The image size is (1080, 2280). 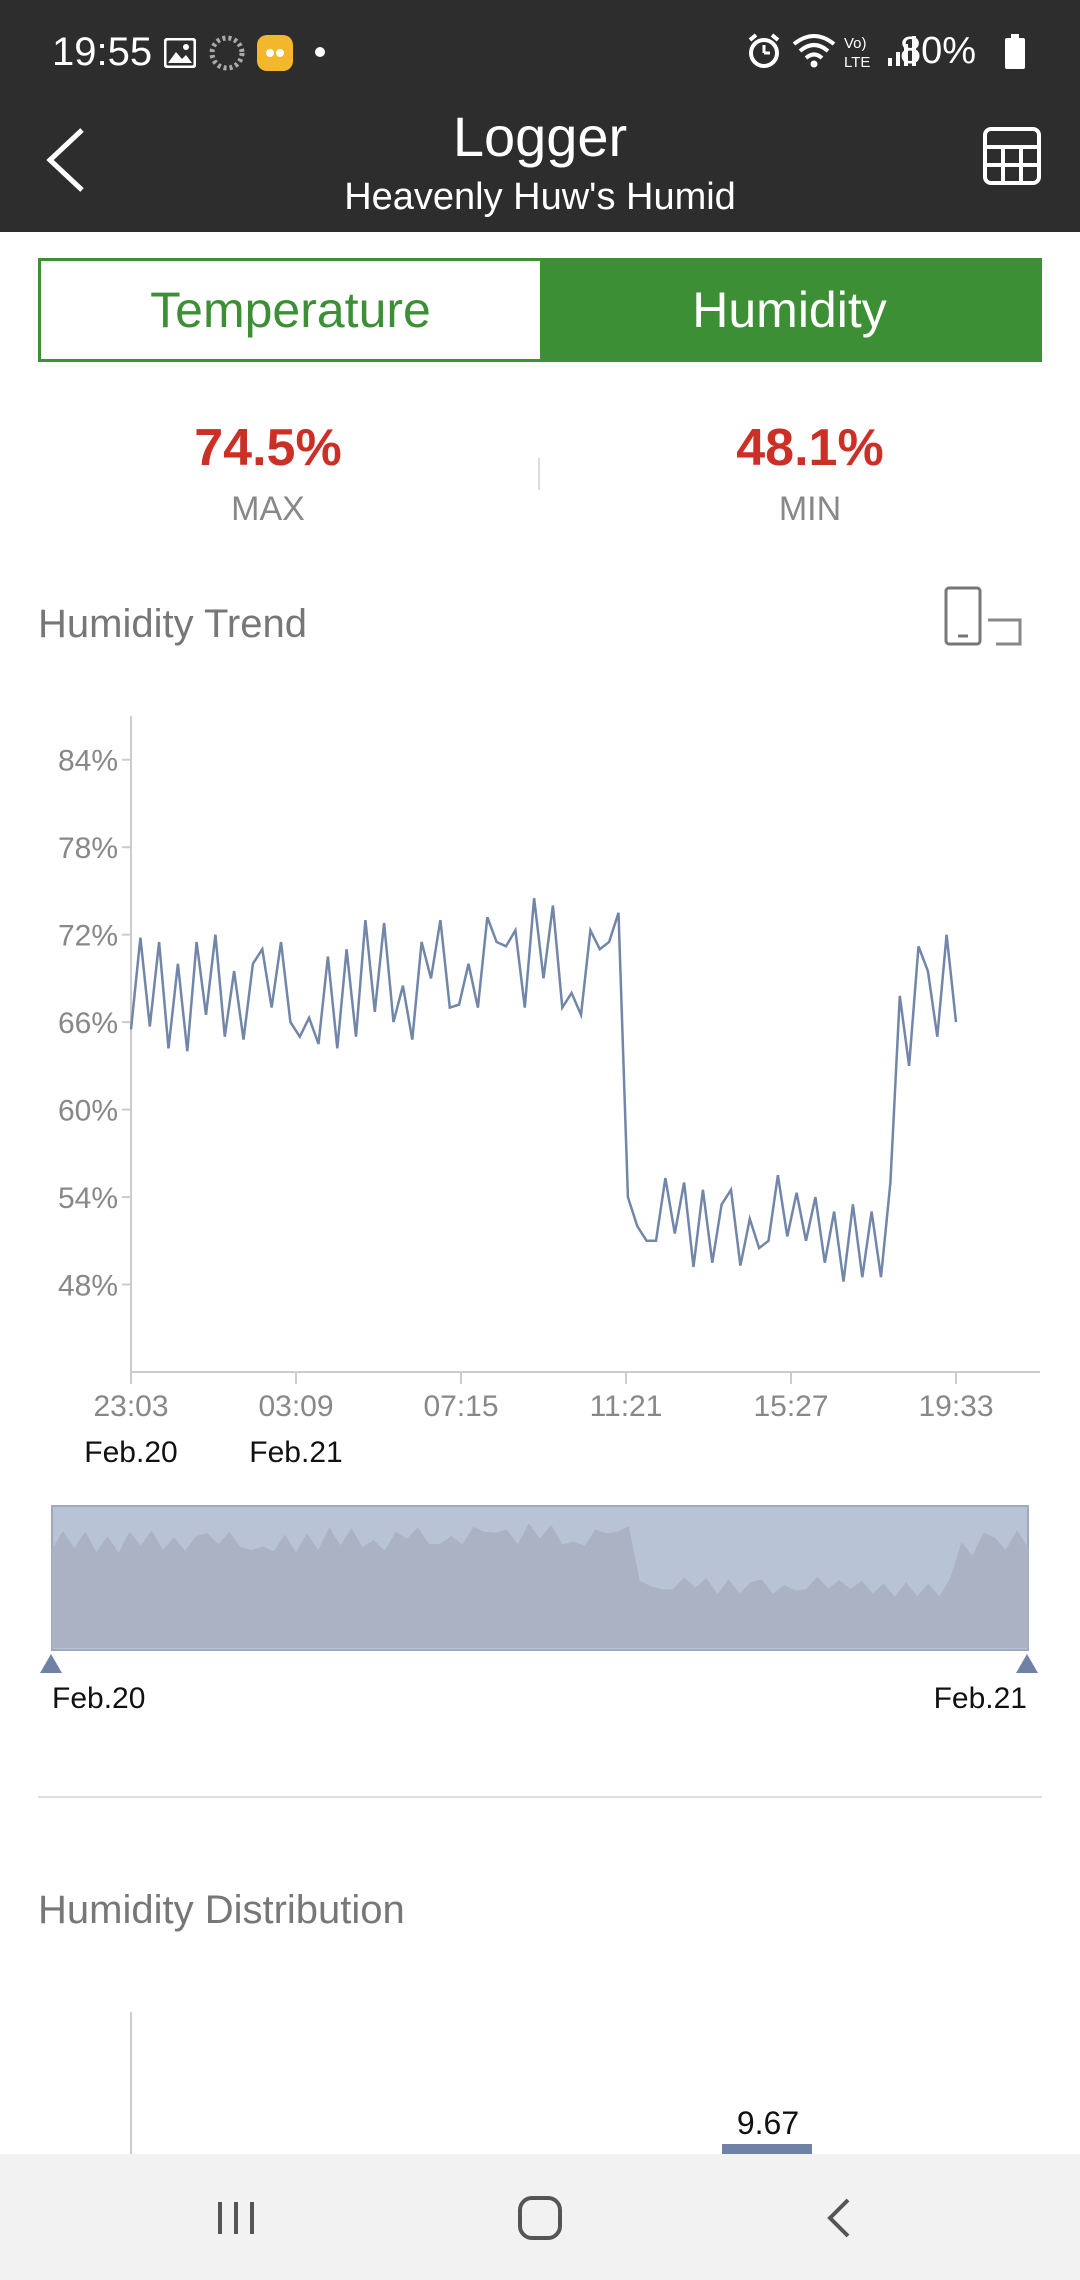 What do you see at coordinates (955, 1406) in the screenshot?
I see `x-tick-label: 19:33` at bounding box center [955, 1406].